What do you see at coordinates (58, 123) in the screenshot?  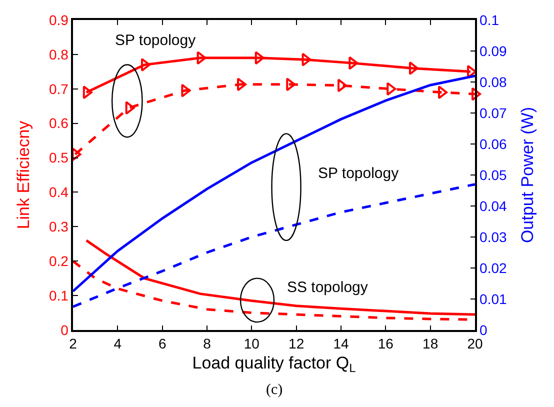 I see `y-tick-label: 0.6` at bounding box center [58, 123].